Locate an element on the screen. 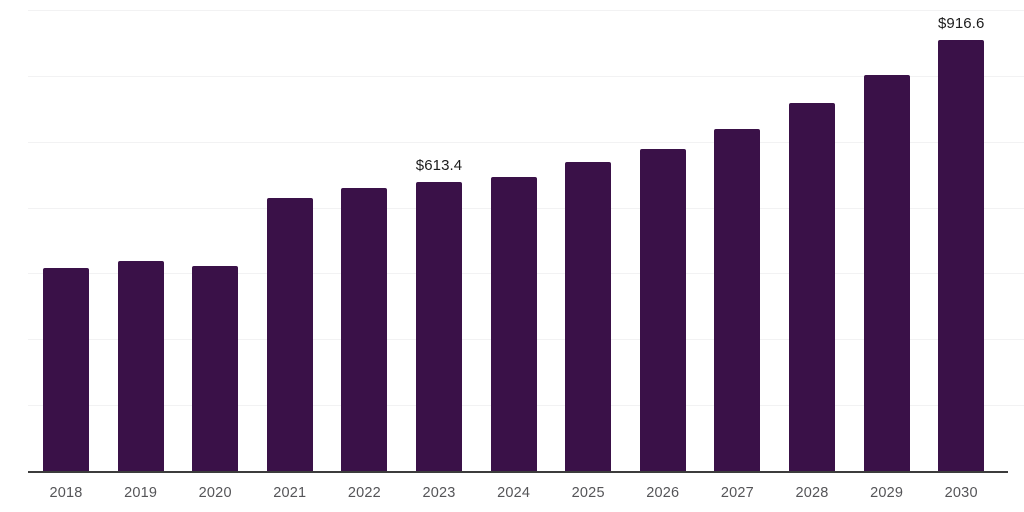 This screenshot has width=1024, height=512. bar-2021 is located at coordinates (289, 334).